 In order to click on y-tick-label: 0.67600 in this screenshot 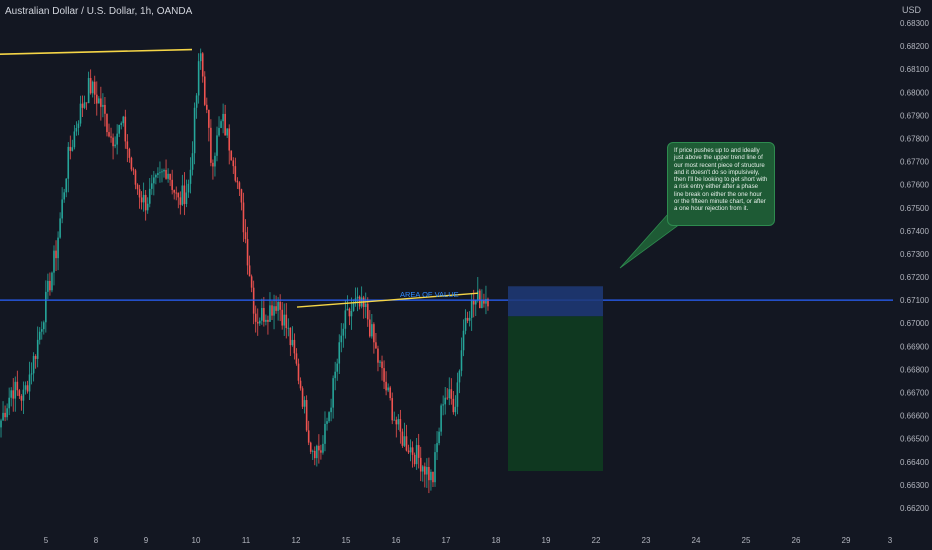, I will do `click(914, 185)`.